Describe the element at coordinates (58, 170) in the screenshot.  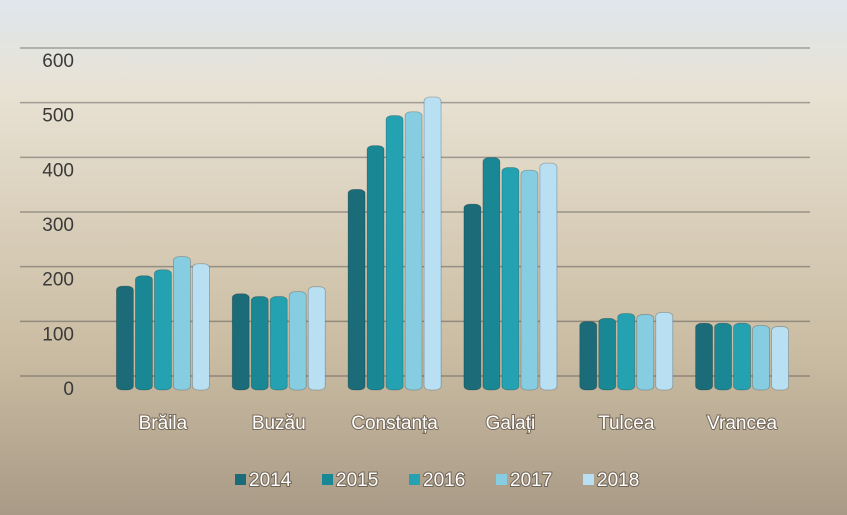
I see `y-tick-label: 400` at that location.